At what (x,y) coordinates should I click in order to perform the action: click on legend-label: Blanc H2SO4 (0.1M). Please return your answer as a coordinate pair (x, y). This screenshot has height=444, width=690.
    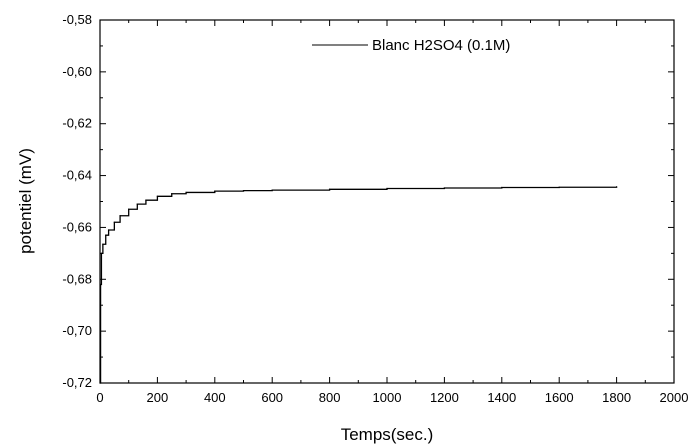
    Looking at the image, I should click on (441, 45).